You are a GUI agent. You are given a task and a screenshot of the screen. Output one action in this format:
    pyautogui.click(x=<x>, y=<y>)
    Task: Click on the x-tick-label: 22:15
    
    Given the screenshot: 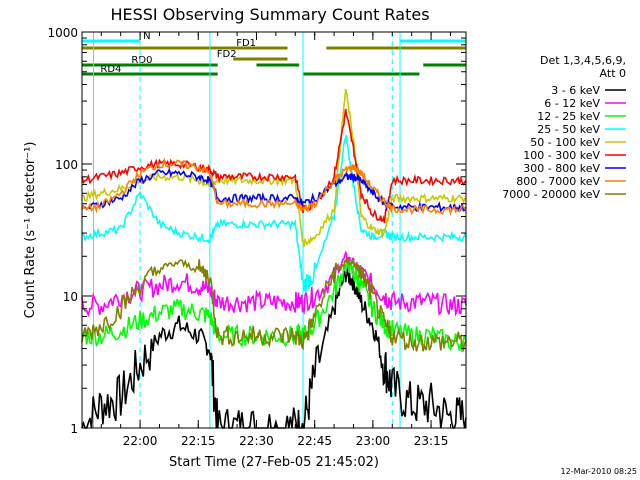 What is the action you would take?
    pyautogui.click(x=198, y=441)
    